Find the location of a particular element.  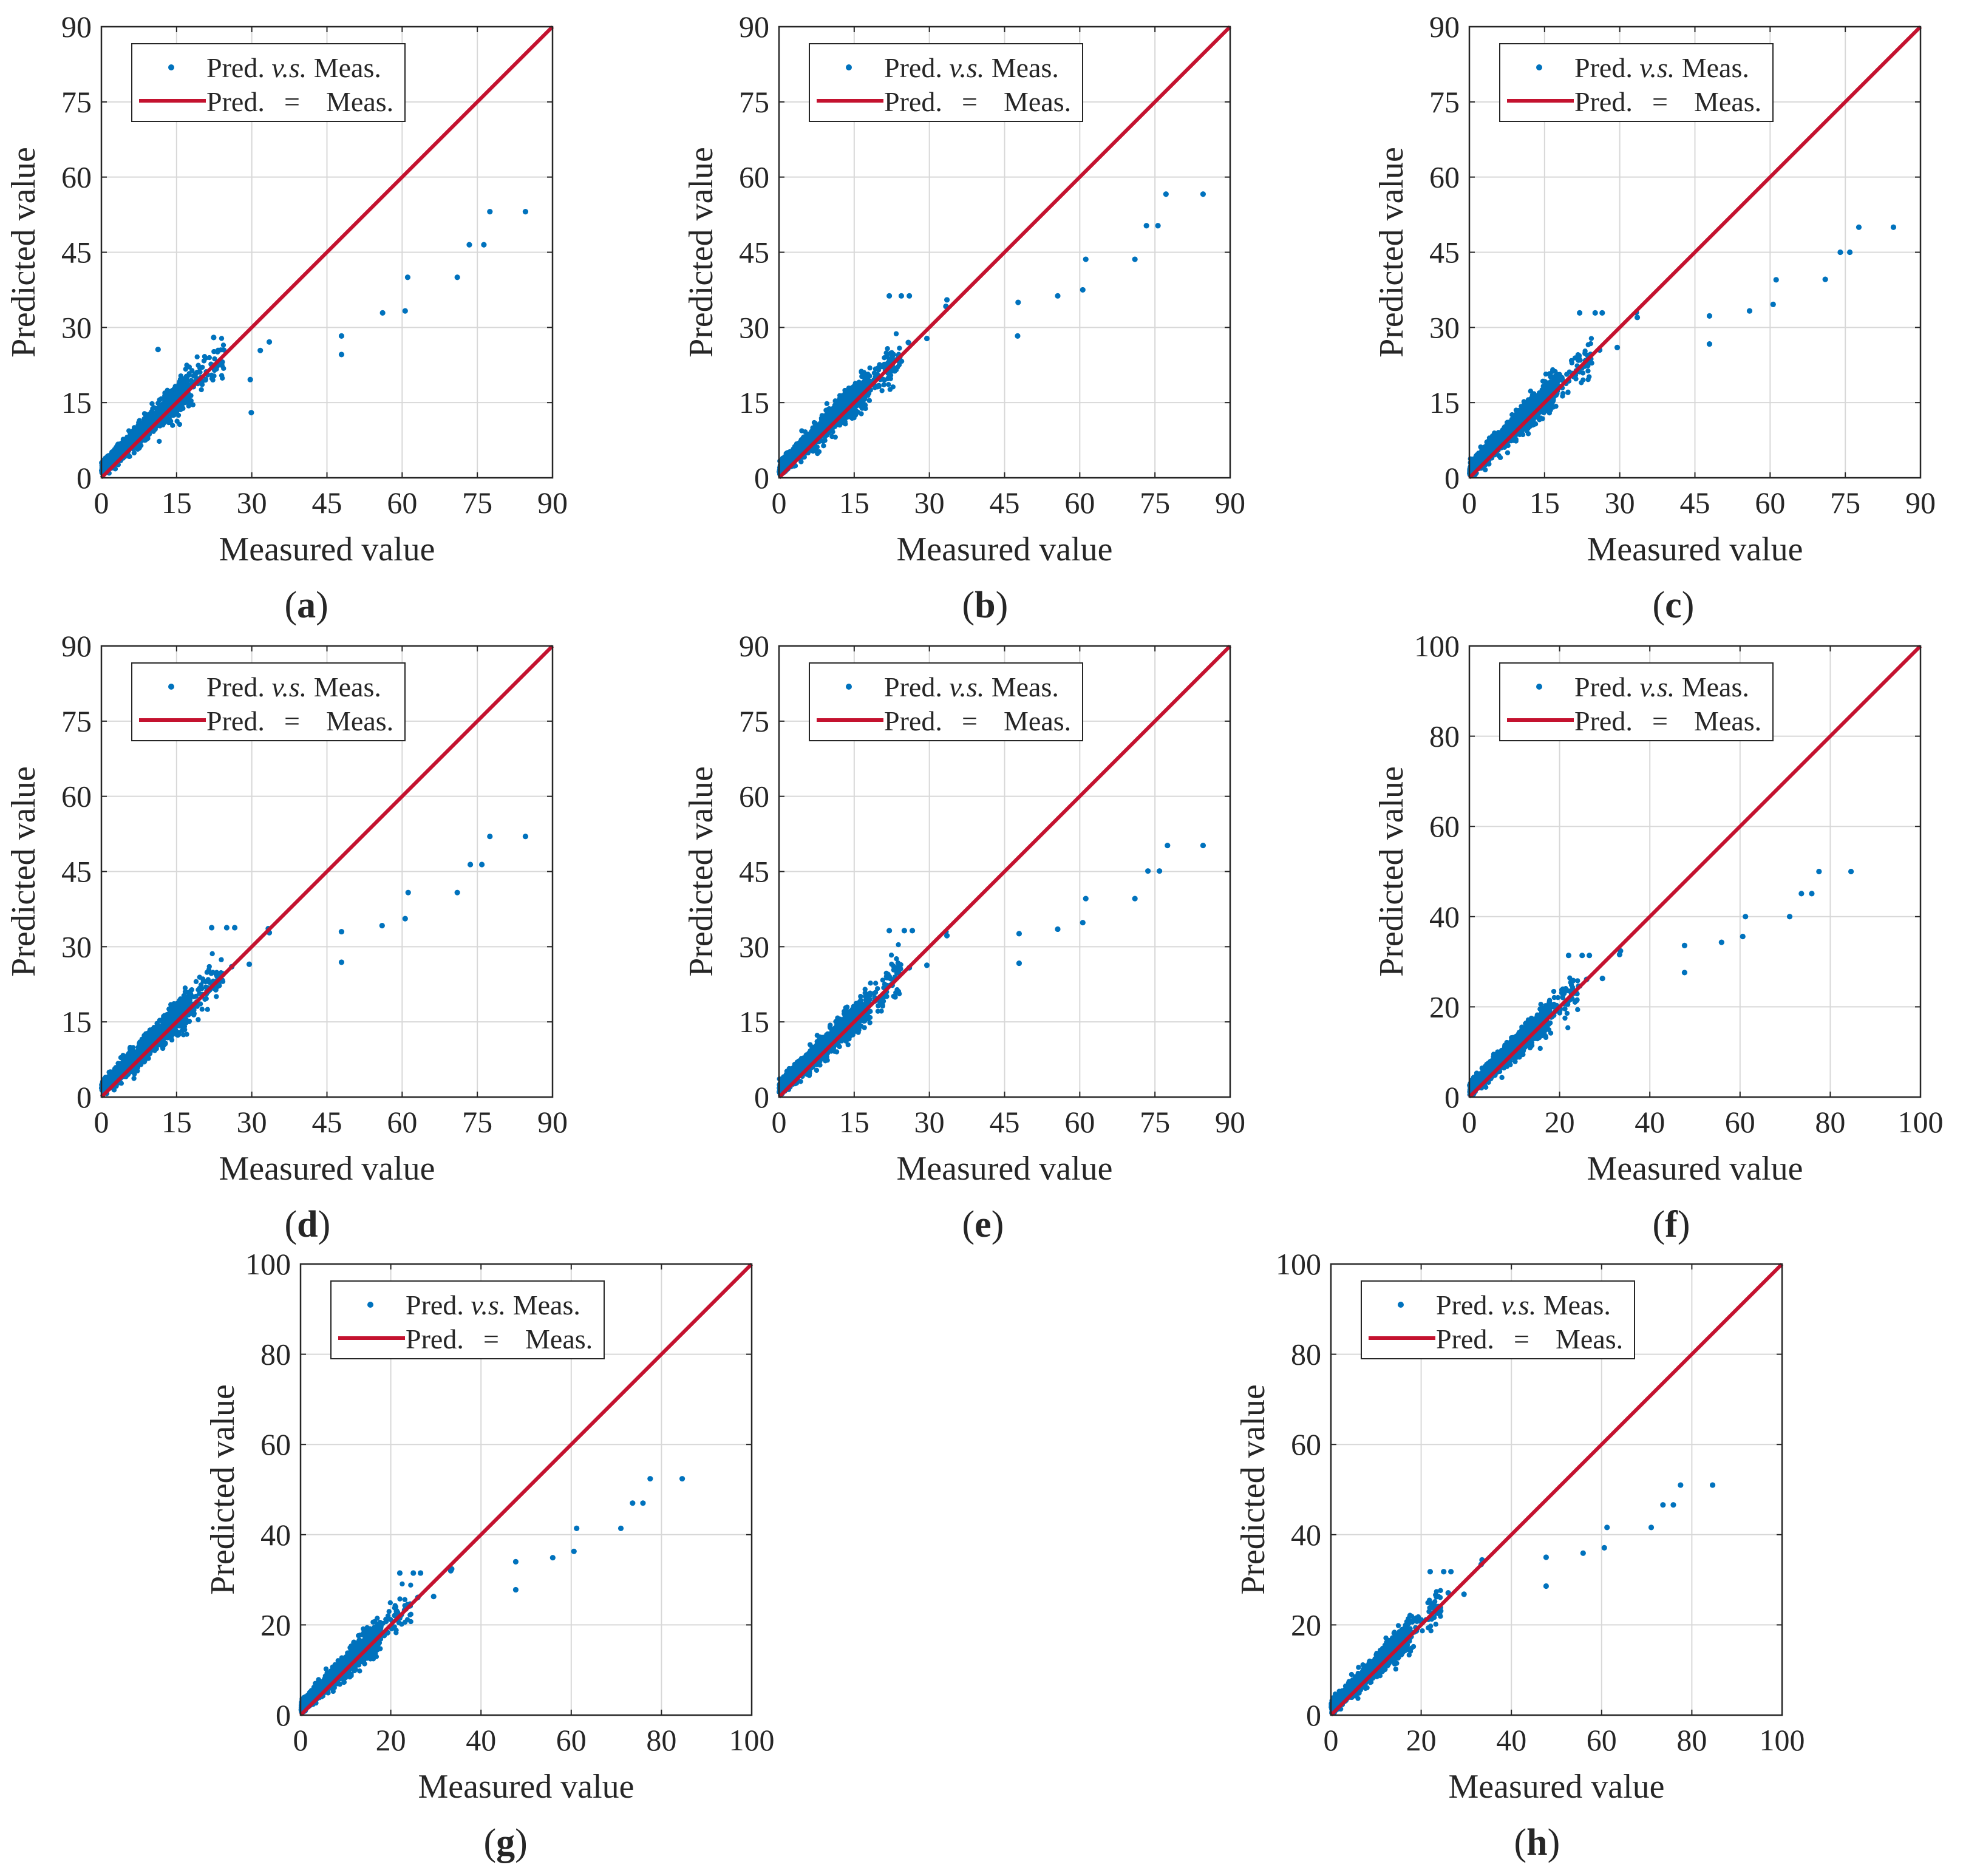

y-tick-label: 30 is located at coordinates (754, 327).